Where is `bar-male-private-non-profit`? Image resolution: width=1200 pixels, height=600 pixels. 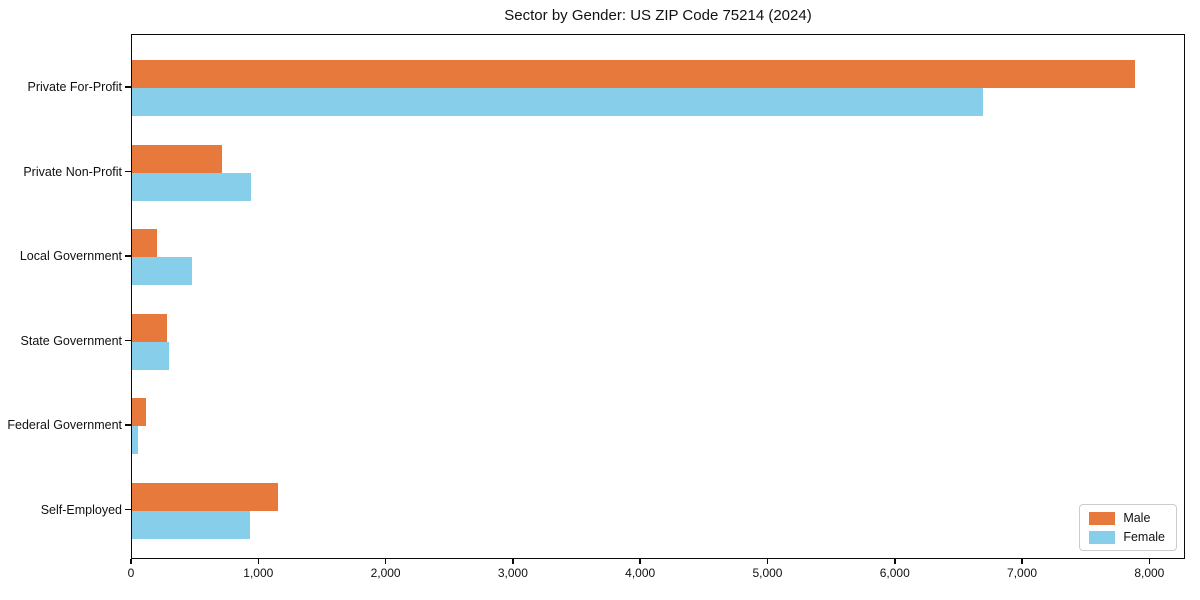
bar-male-private-non-profit is located at coordinates (177, 158).